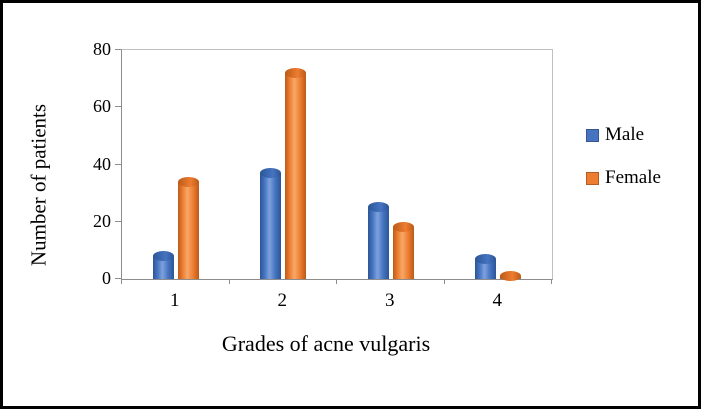 The image size is (701, 409). Describe the element at coordinates (633, 177) in the screenshot. I see `legend-label-female: Female` at that location.